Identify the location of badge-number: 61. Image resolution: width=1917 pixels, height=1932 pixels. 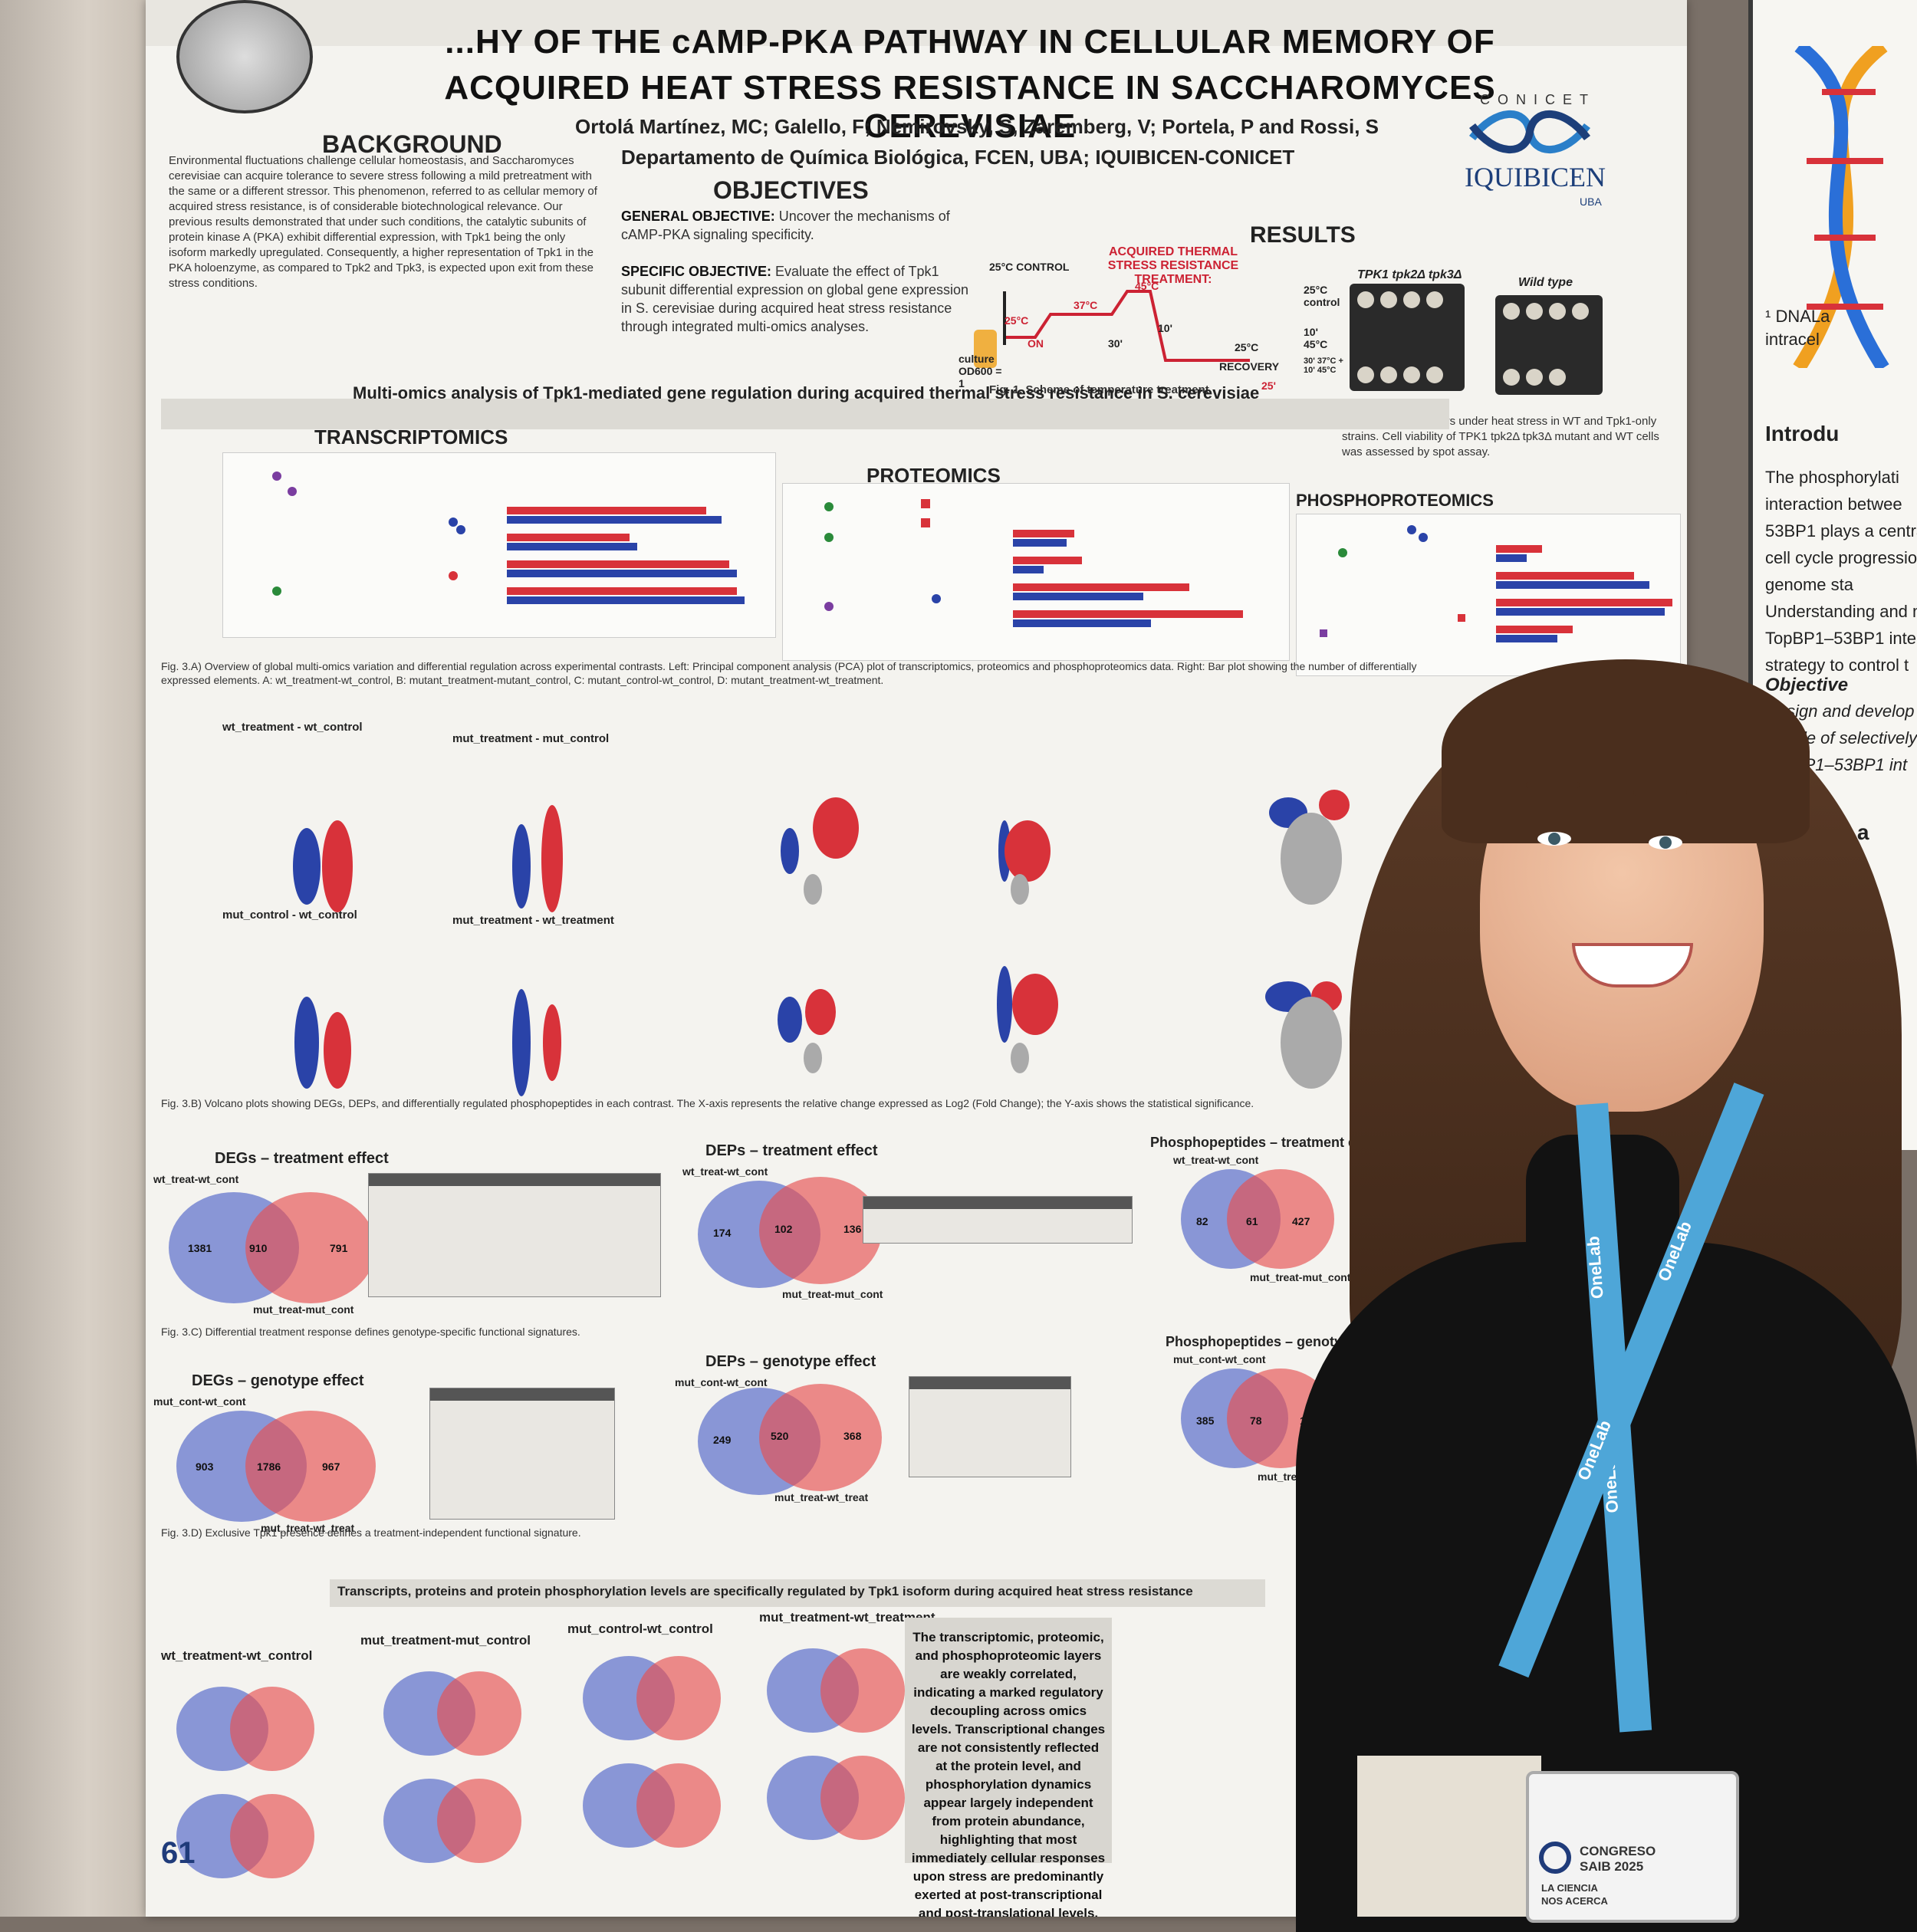
(179, 1853).